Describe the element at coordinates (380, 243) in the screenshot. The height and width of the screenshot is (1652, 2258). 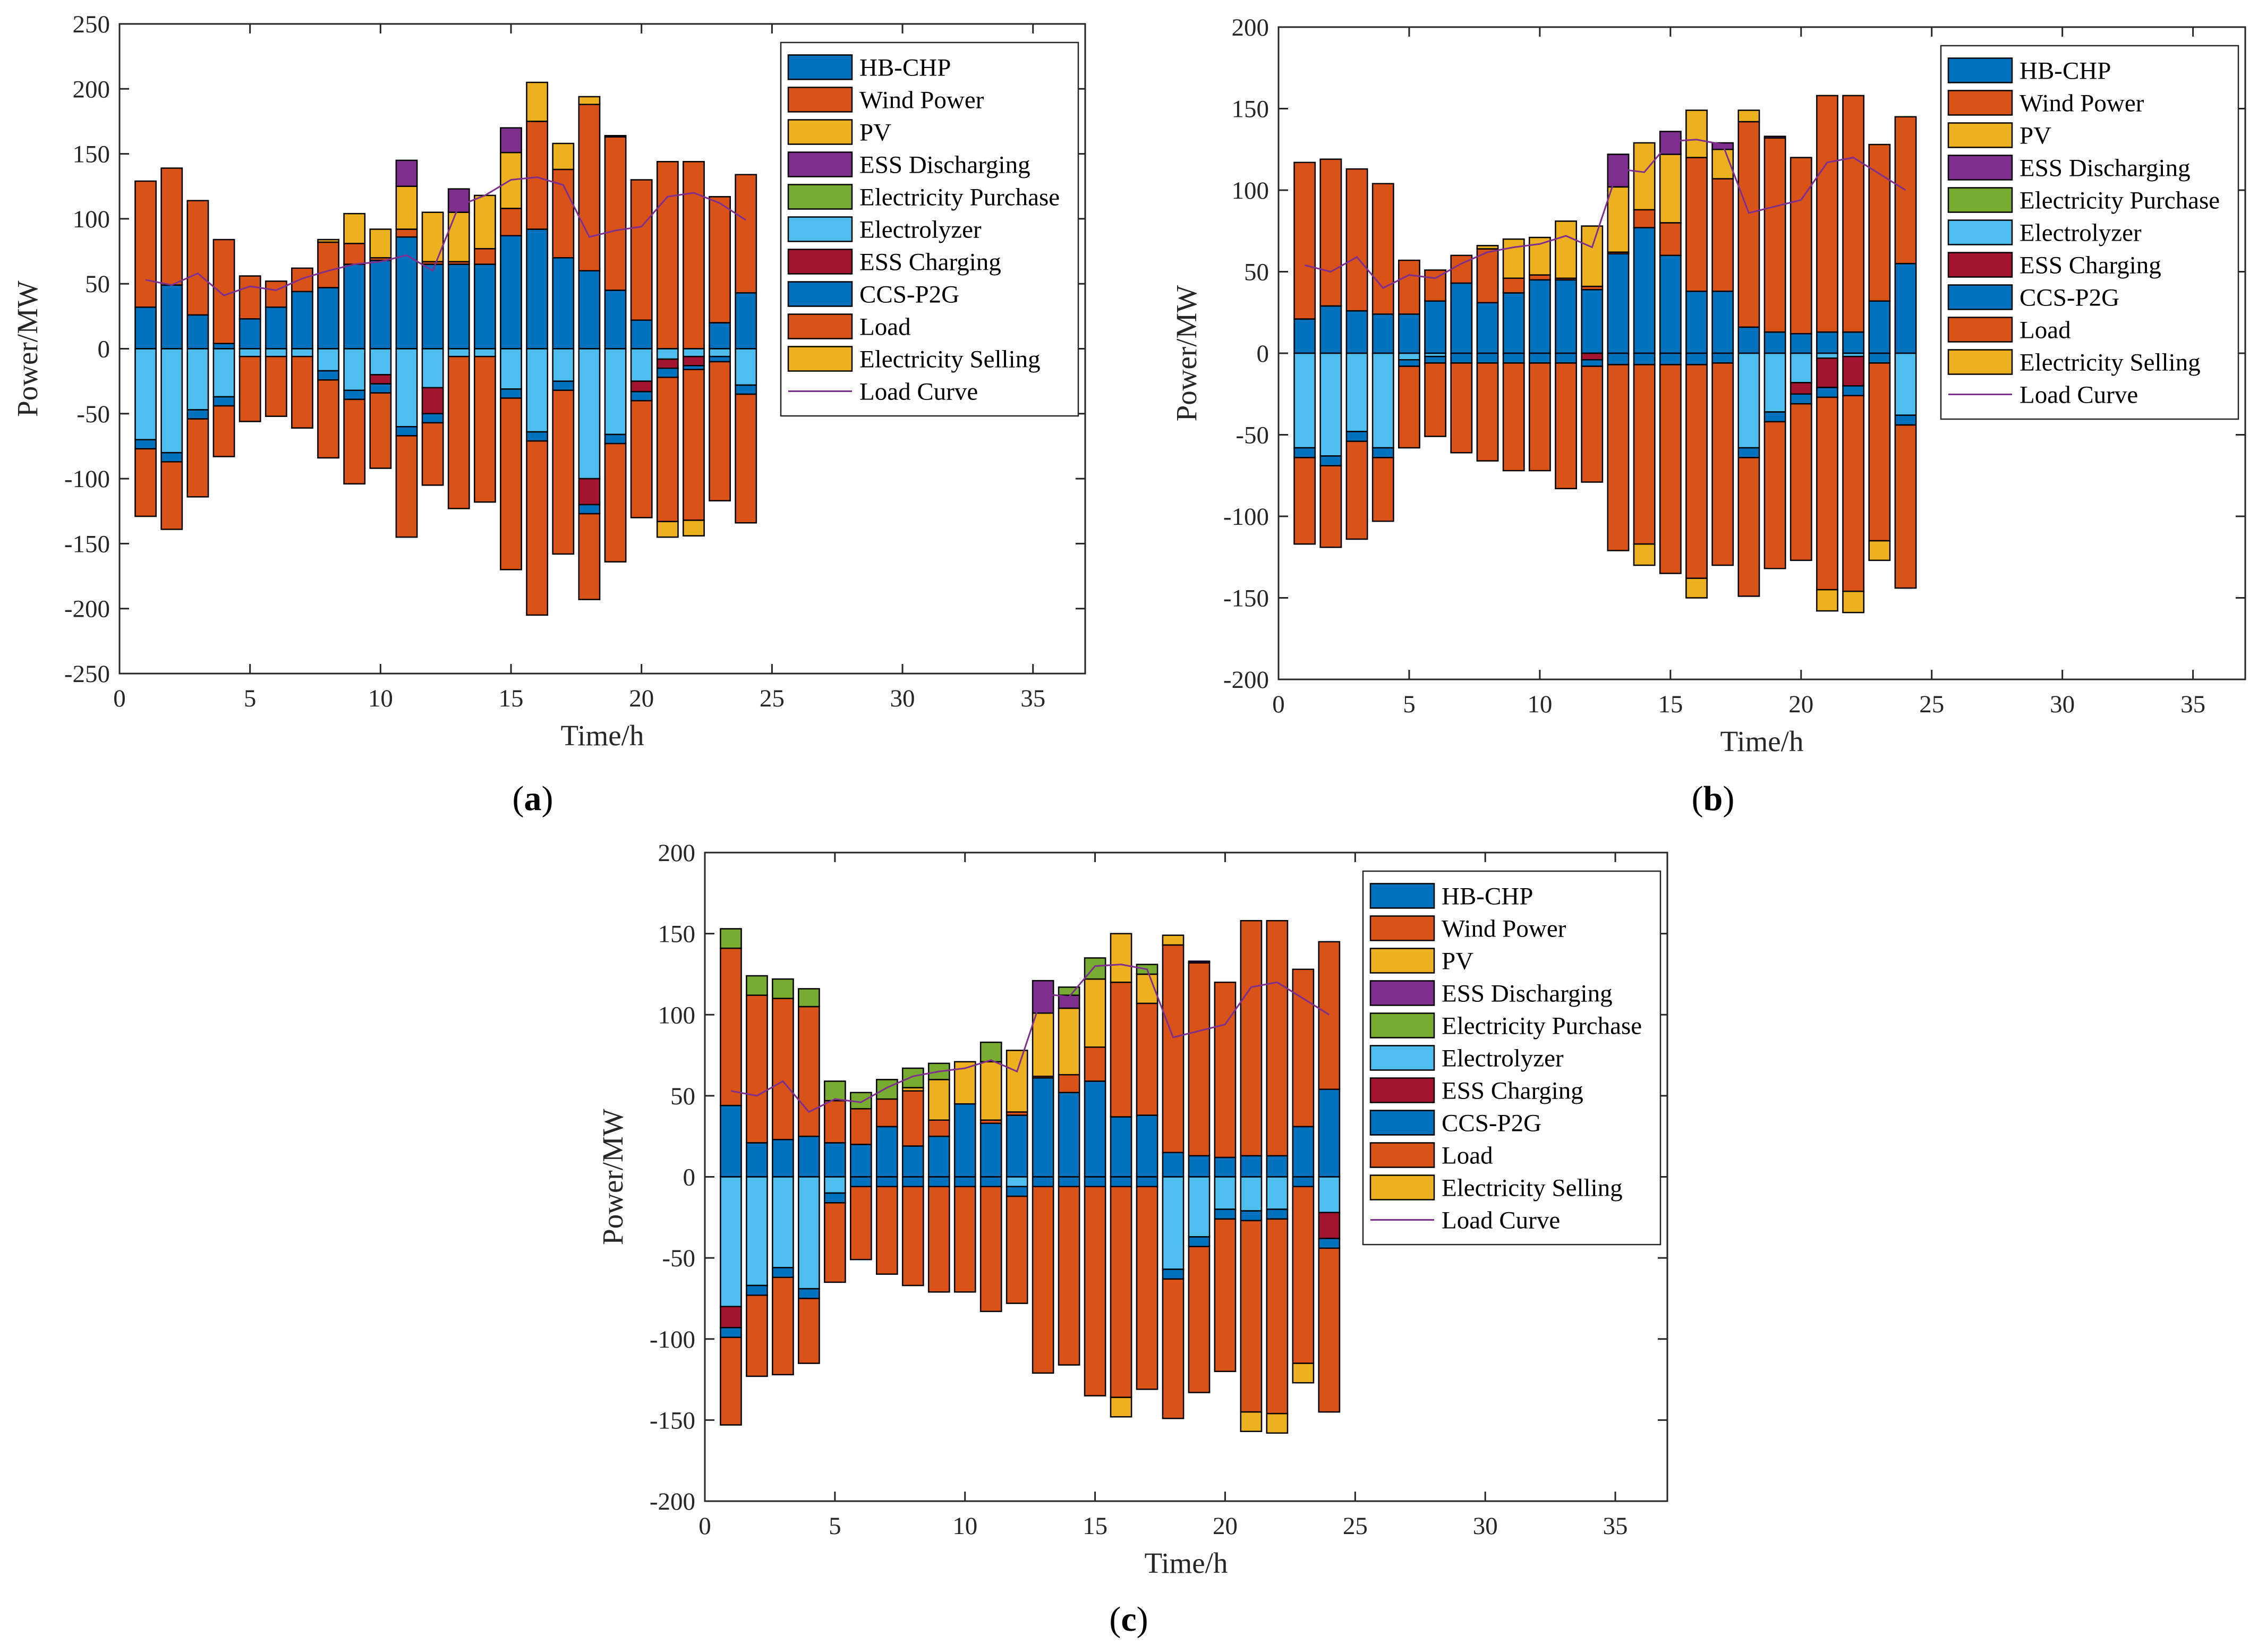
I see `bar-pv-h10` at that location.